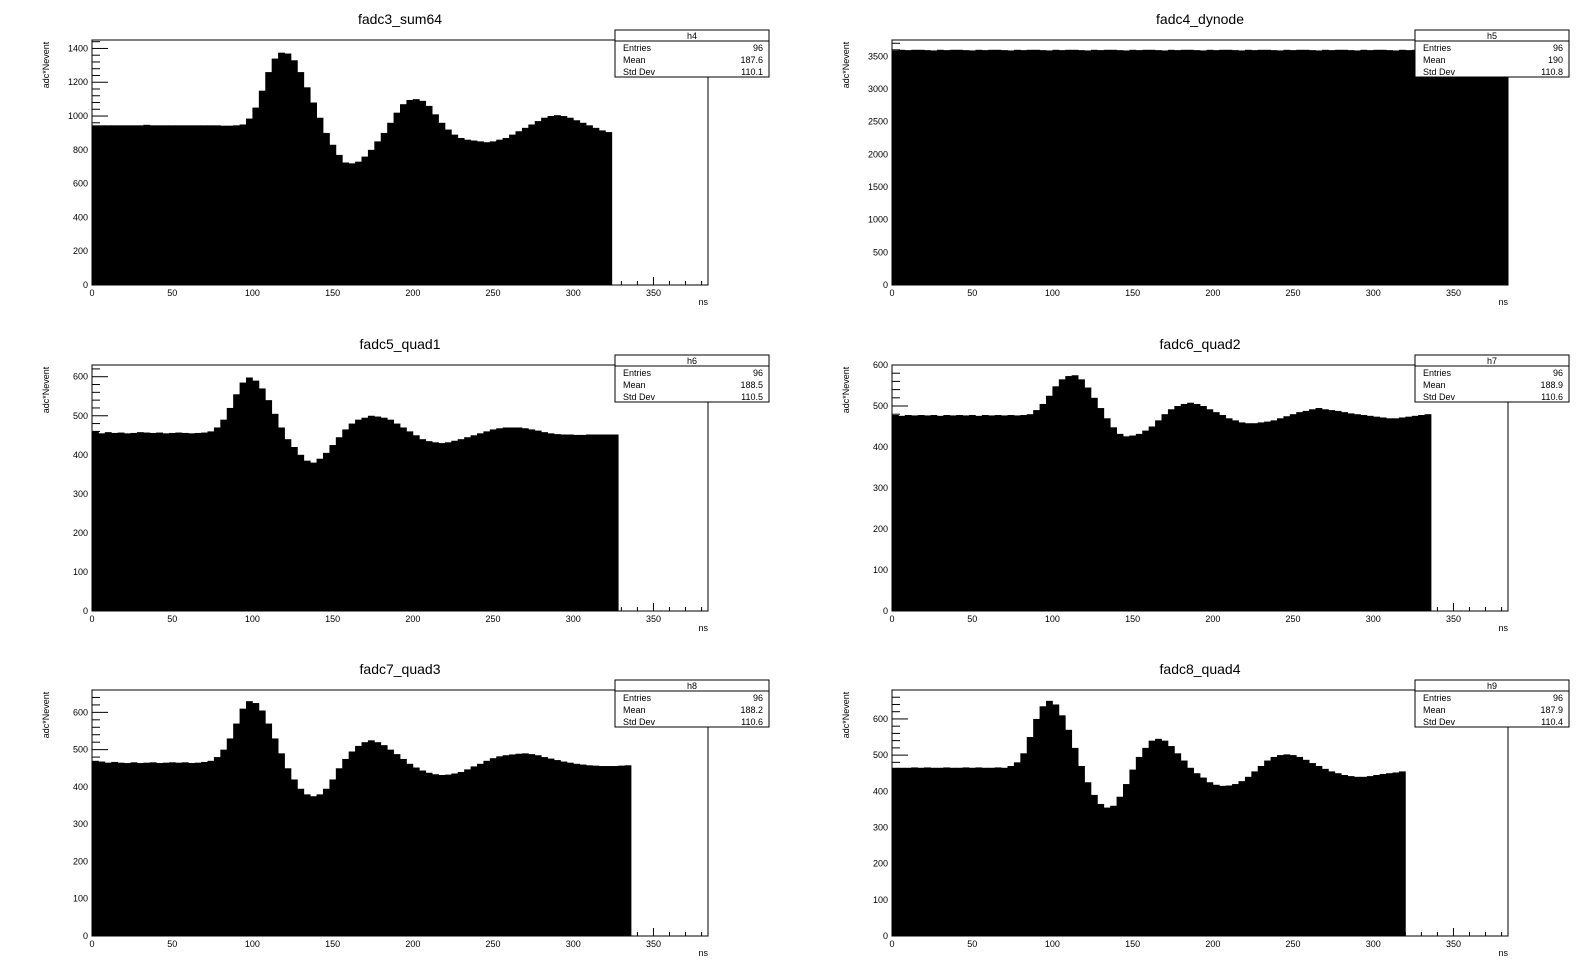 Image resolution: width=1596 pixels, height=972 pixels. Describe the element at coordinates (80, 217) in the screenshot. I see `y-tick-label: 400` at that location.